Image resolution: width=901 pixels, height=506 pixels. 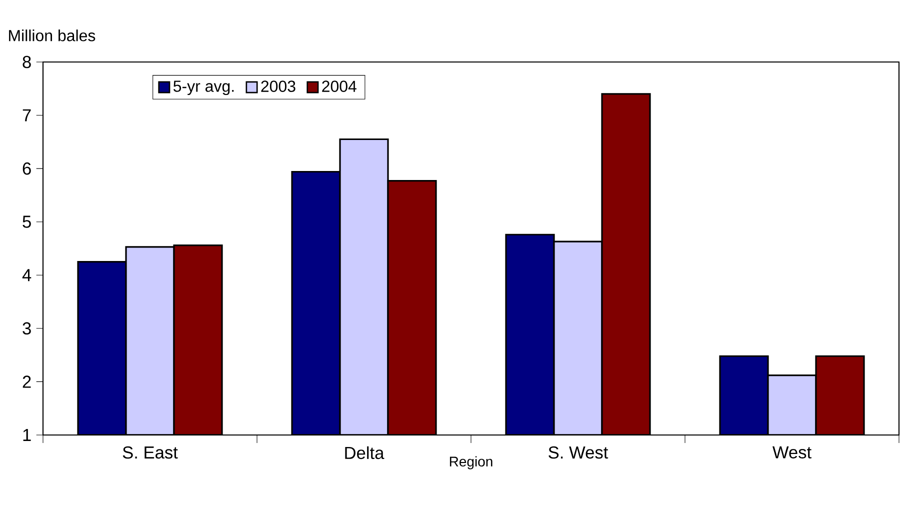 I want to click on legend-label: 2003, so click(x=278, y=86).